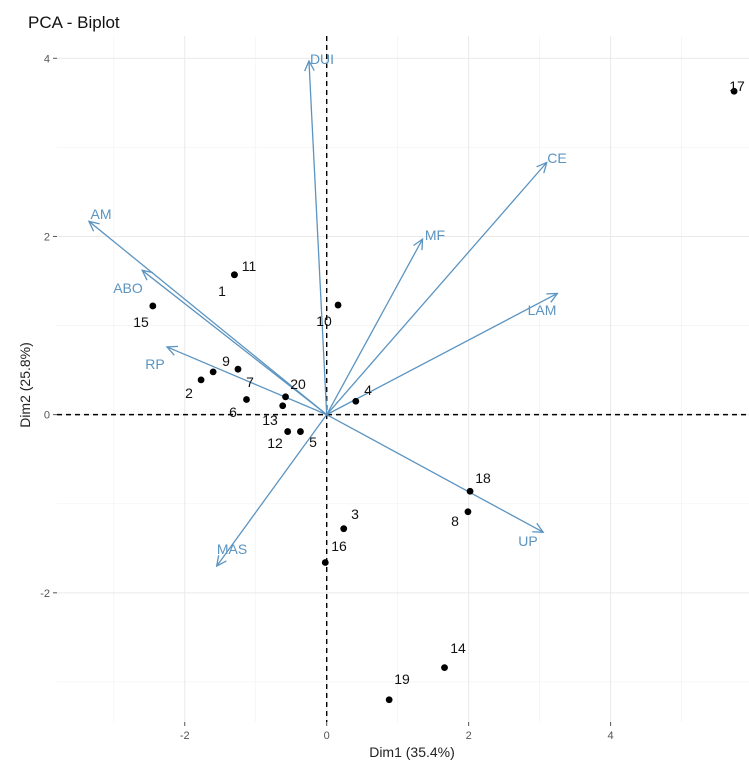 The height and width of the screenshot is (762, 749). What do you see at coordinates (147, 275) in the screenshot?
I see `arrowhead-abo` at bounding box center [147, 275].